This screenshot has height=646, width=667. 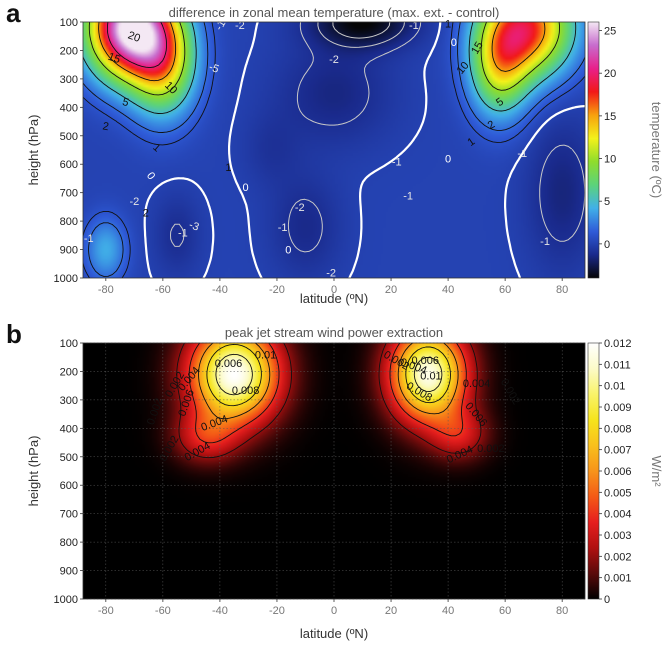 I want to click on panel-a-colorbar-ticks: 0 5 10 15 20 25, so click(x=607, y=138).